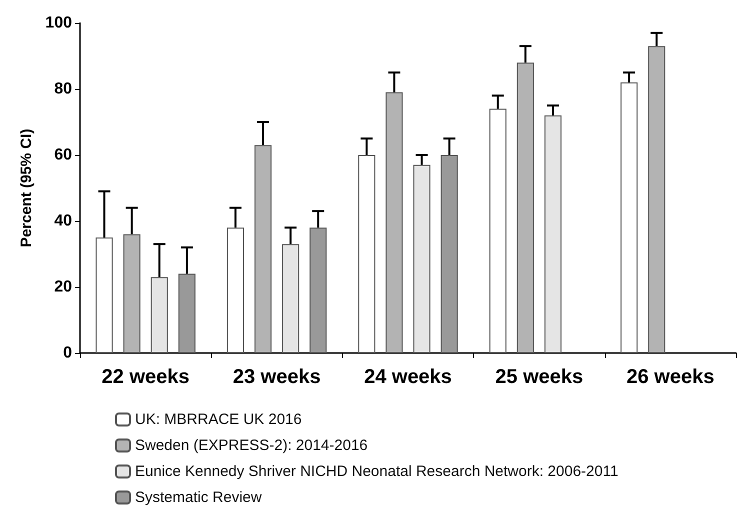  I want to click on y-tick-label: 60, so click(63, 155).